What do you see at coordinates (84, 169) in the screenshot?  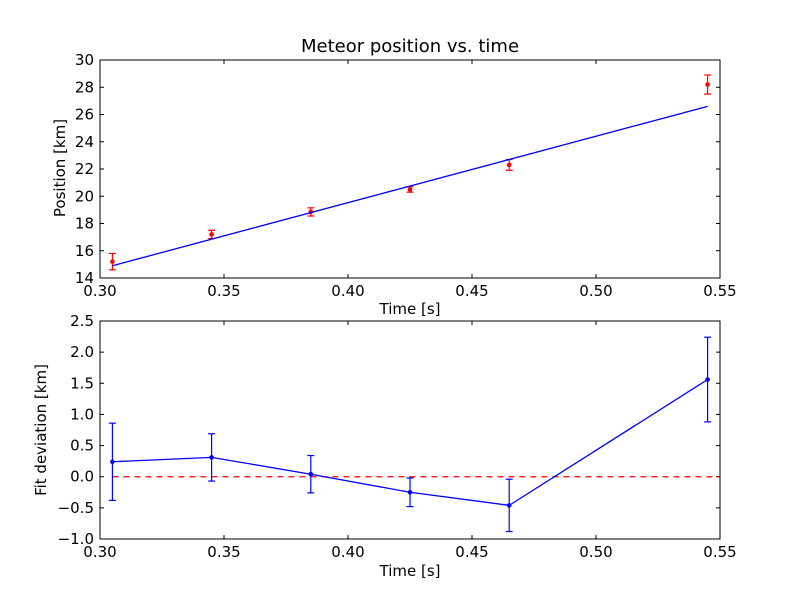 I see `y-tick-label: 22` at bounding box center [84, 169].